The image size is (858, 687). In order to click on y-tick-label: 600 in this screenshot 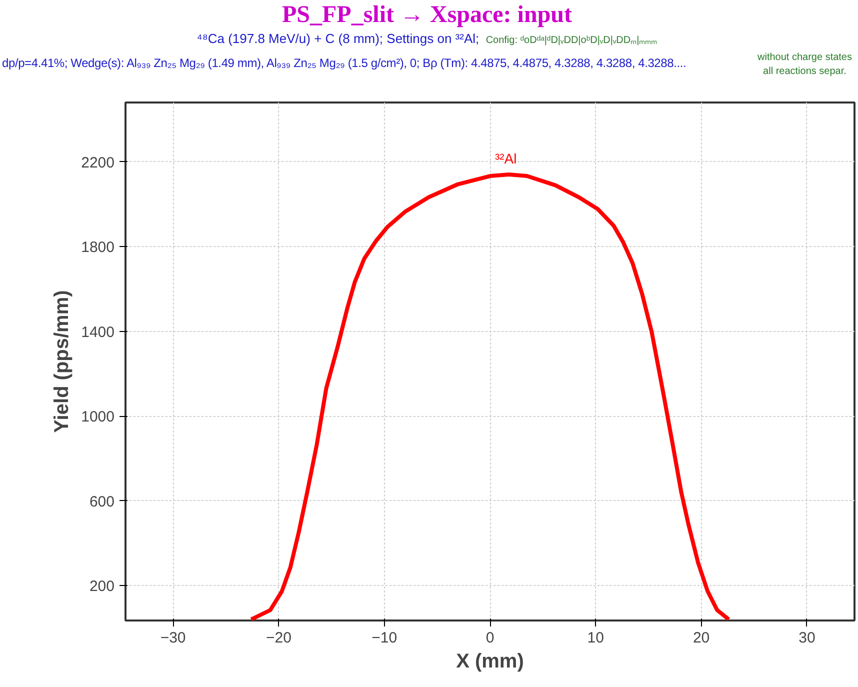, I will do `click(102, 501)`.